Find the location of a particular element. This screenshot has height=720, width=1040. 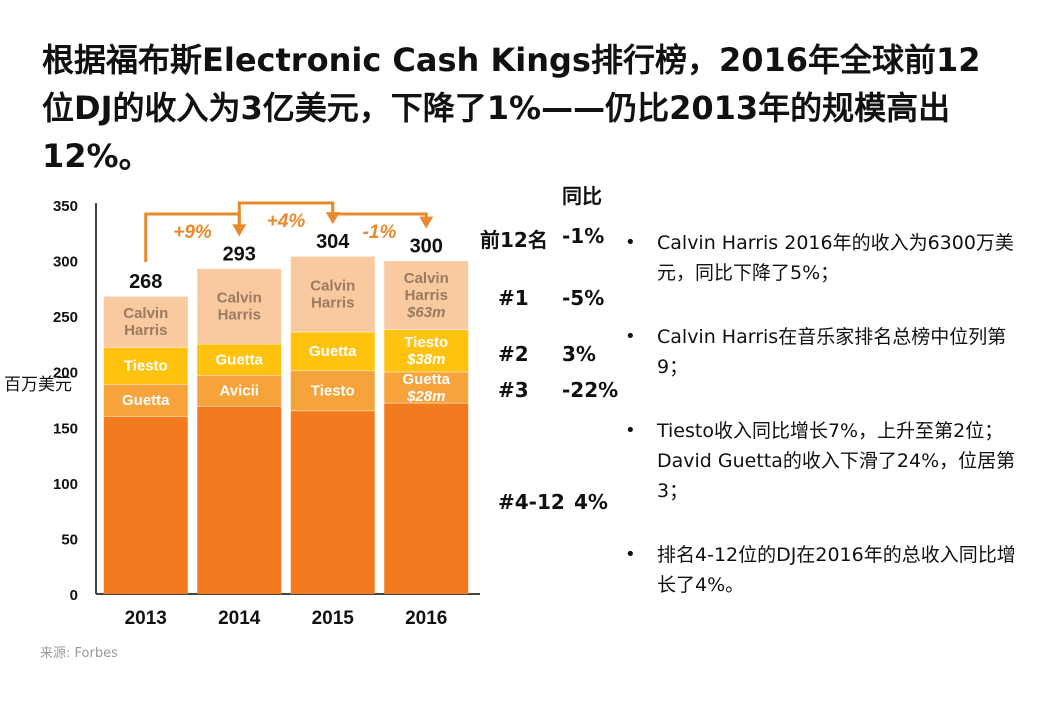

yoy-header: 同比 is located at coordinates (582, 196).